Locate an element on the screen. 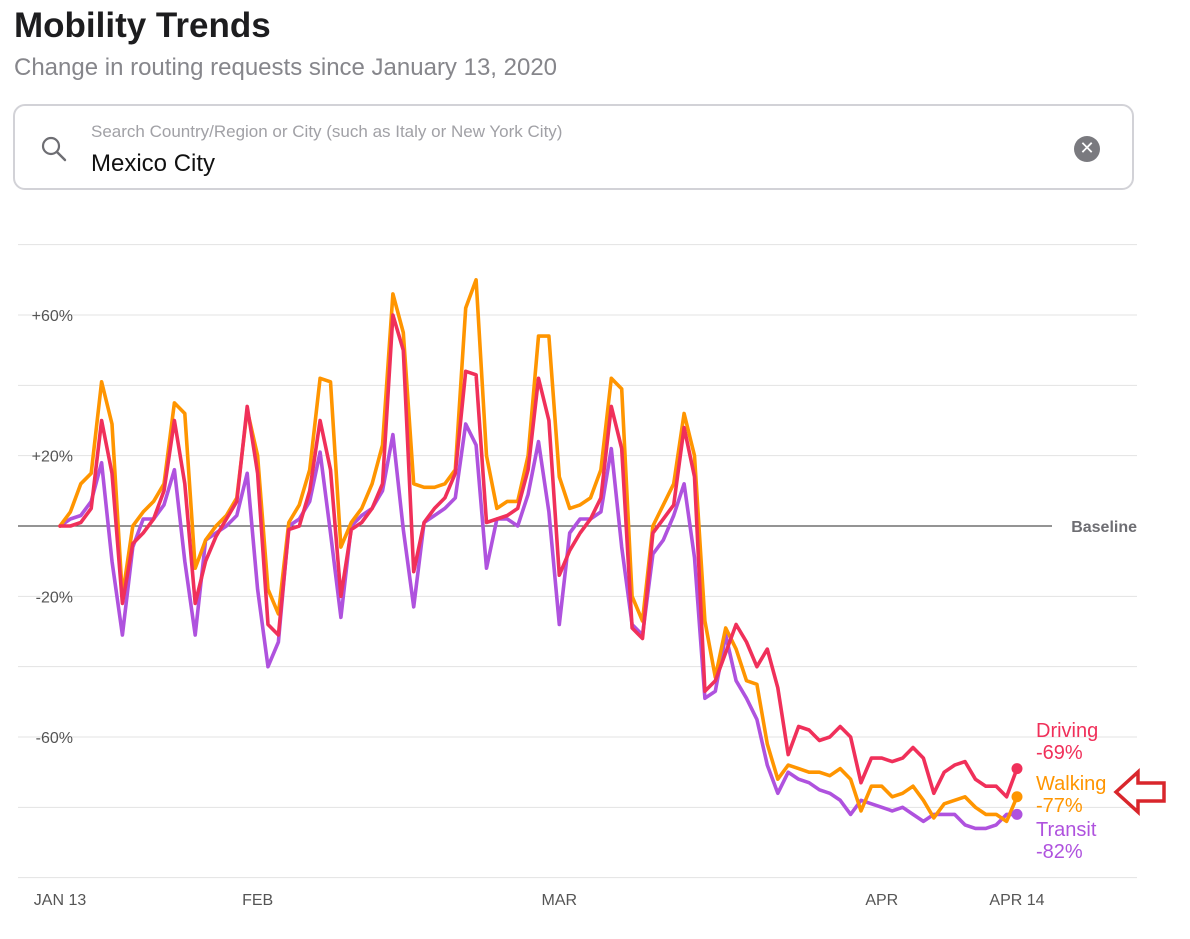 The height and width of the screenshot is (939, 1190). red-arrow-annotation is located at coordinates (1139, 792).